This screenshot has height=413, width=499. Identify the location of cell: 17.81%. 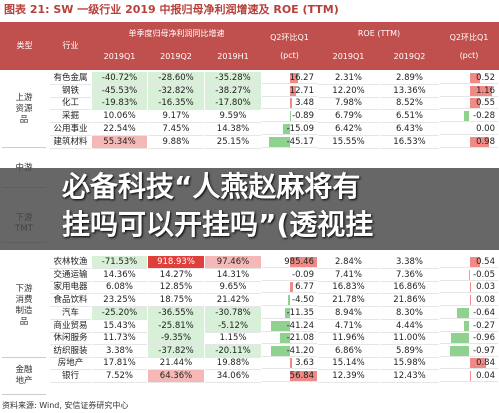
(119, 363).